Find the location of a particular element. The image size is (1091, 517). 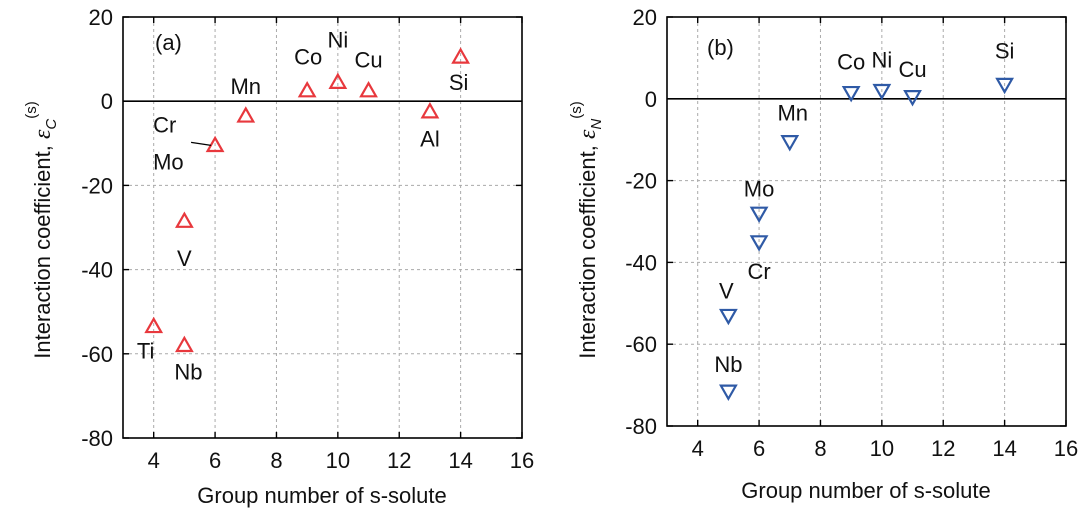

y-axis-title: Interaction coefficient, εN(s) is located at coordinates (586, 230).